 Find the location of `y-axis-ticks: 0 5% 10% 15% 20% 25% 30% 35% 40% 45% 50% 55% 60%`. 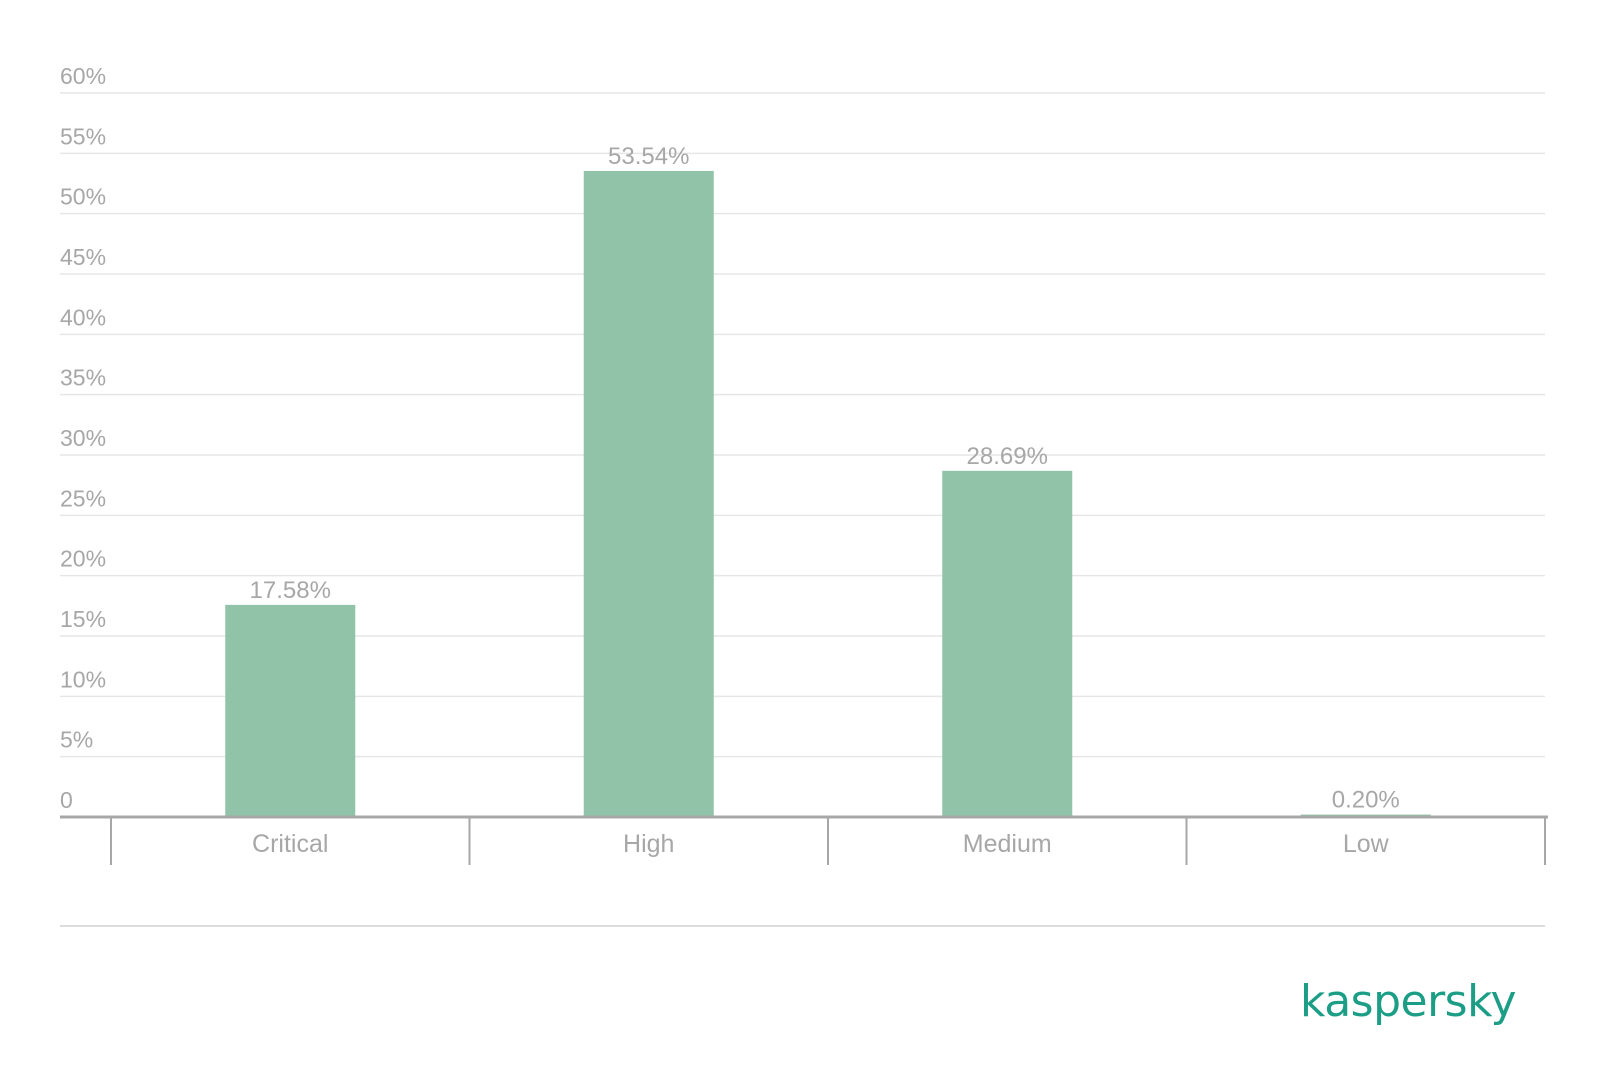

y-axis-ticks: 0 5% 10% 15% 20% 25% 30% 35% 40% 45% 50% 55% 60% is located at coordinates (83, 438).